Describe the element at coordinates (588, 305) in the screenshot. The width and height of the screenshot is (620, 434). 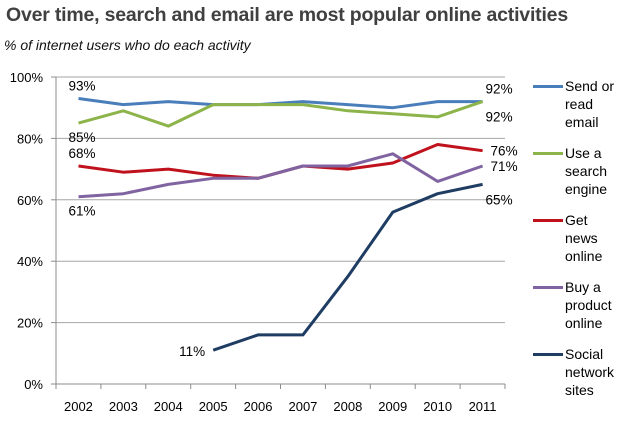
I see `legend-label-line: product` at that location.